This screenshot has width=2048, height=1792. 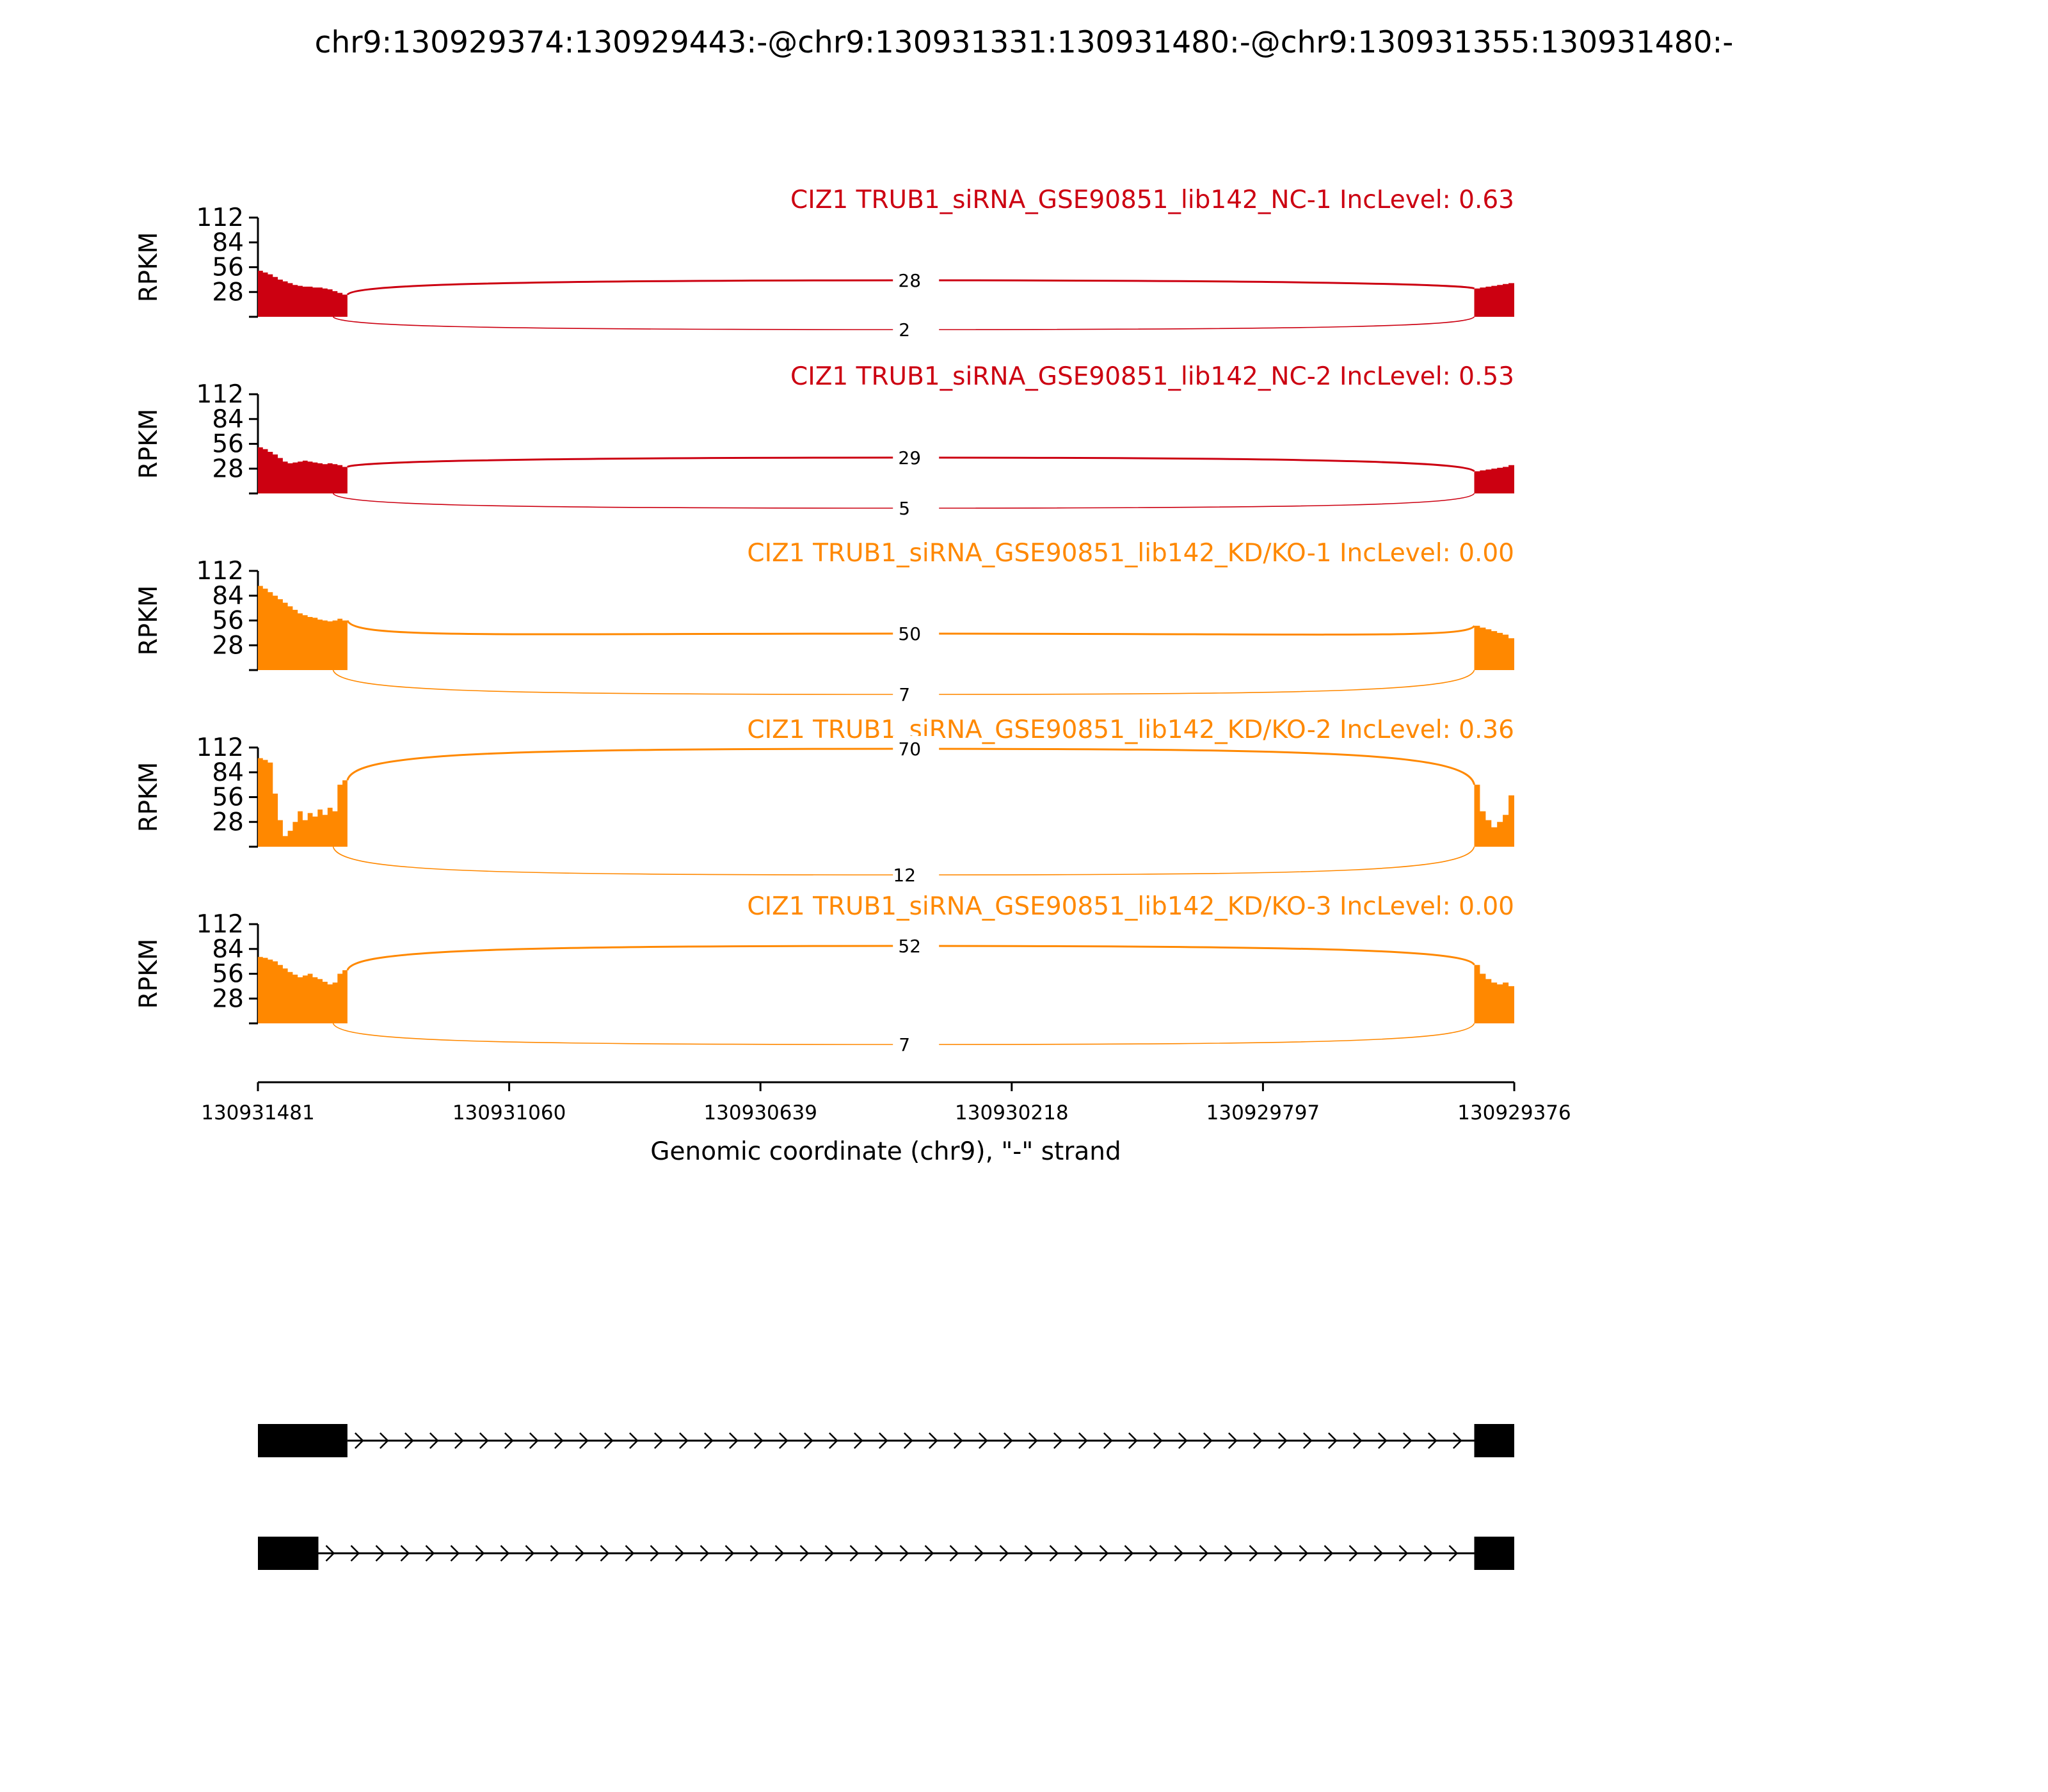 What do you see at coordinates (886, 1497) in the screenshot?
I see `gene-model-tracks` at bounding box center [886, 1497].